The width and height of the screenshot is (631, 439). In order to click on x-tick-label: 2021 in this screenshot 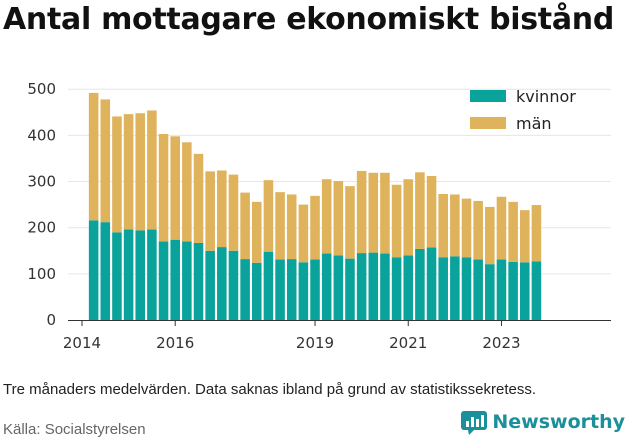, I will do `click(408, 343)`.